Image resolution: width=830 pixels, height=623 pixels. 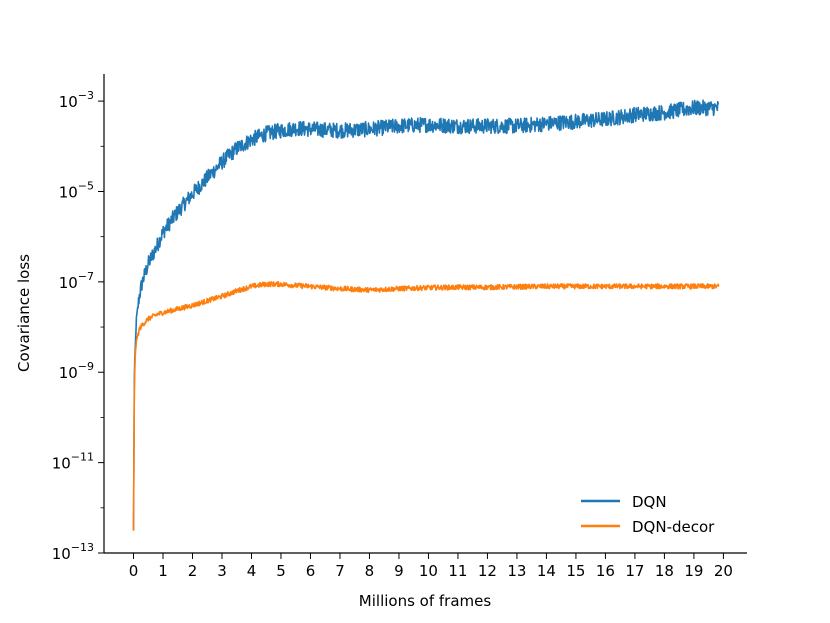 What do you see at coordinates (605, 571) in the screenshot?
I see `x-tick-label: 16` at bounding box center [605, 571].